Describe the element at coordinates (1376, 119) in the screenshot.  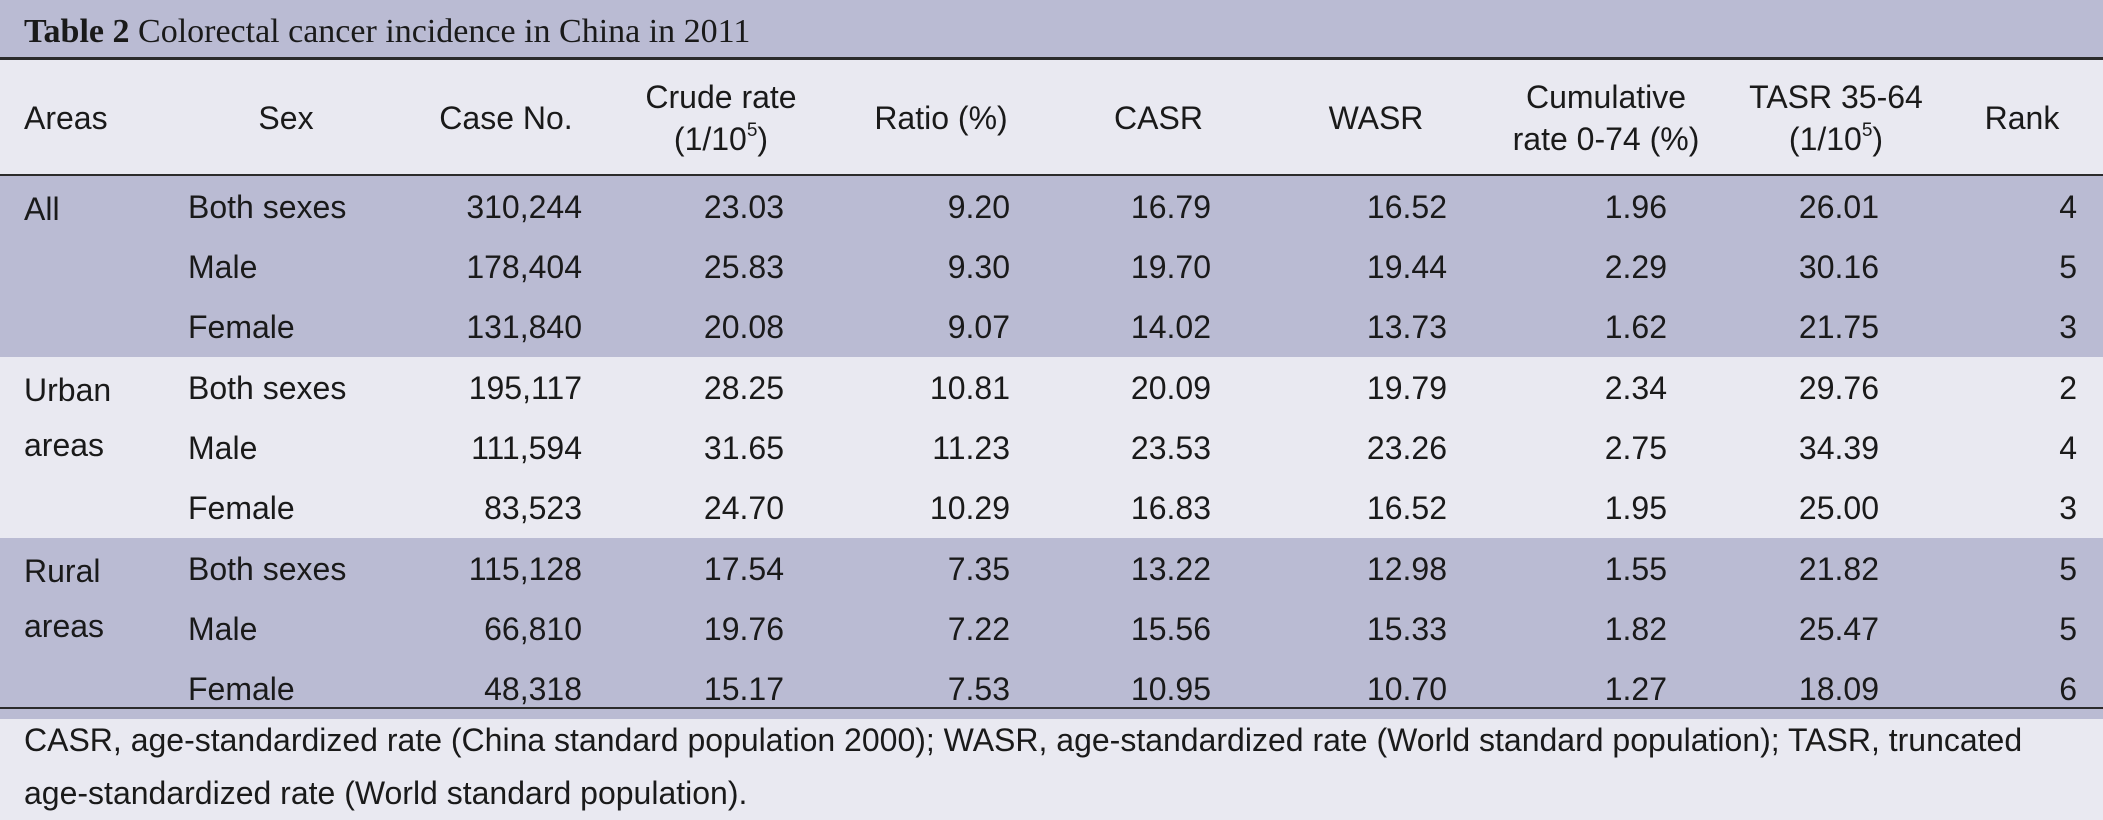
I see `header-wasr: WASR` at that location.